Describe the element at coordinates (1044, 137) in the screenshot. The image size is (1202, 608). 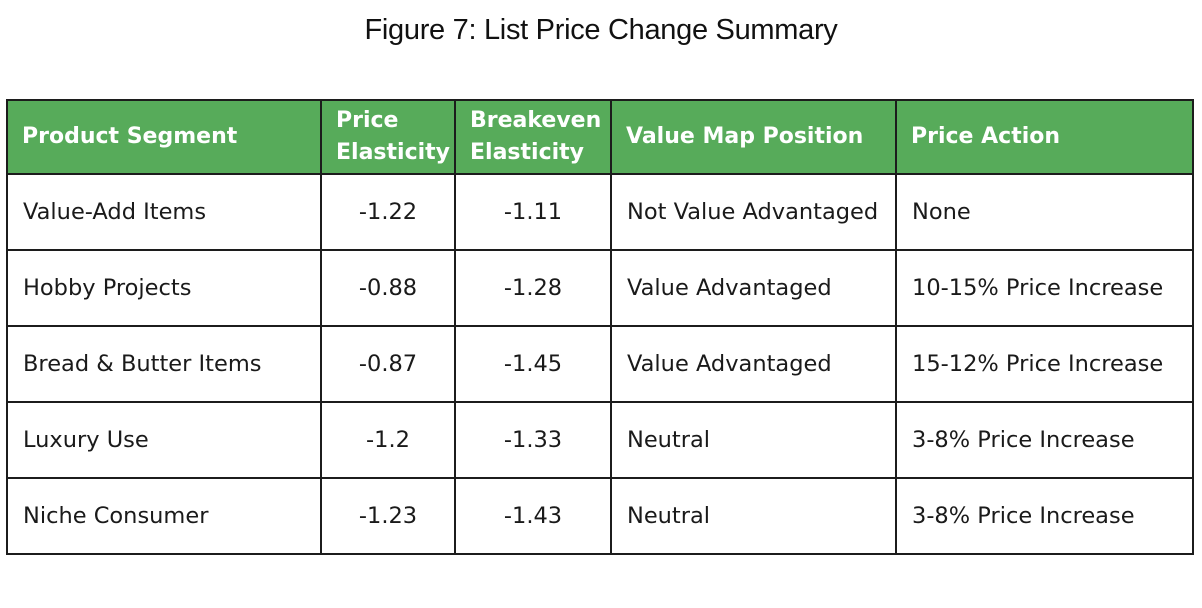
I see `header-price-action: Price Action` at that location.